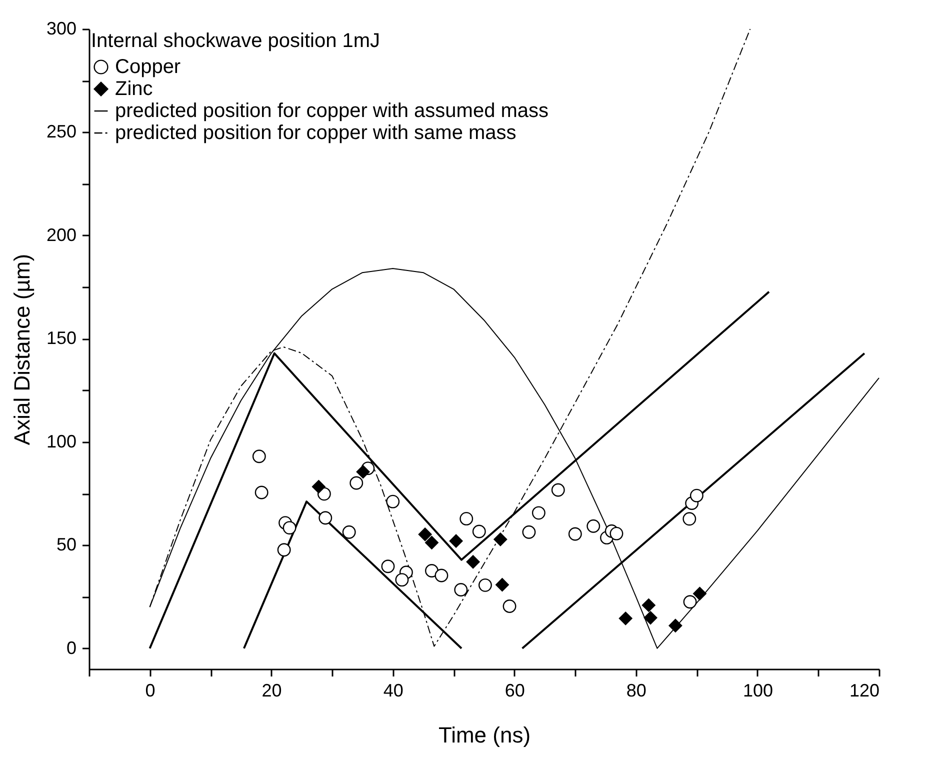 This screenshot has width=950, height=784. I want to click on x-tick-label: 80, so click(636, 690).